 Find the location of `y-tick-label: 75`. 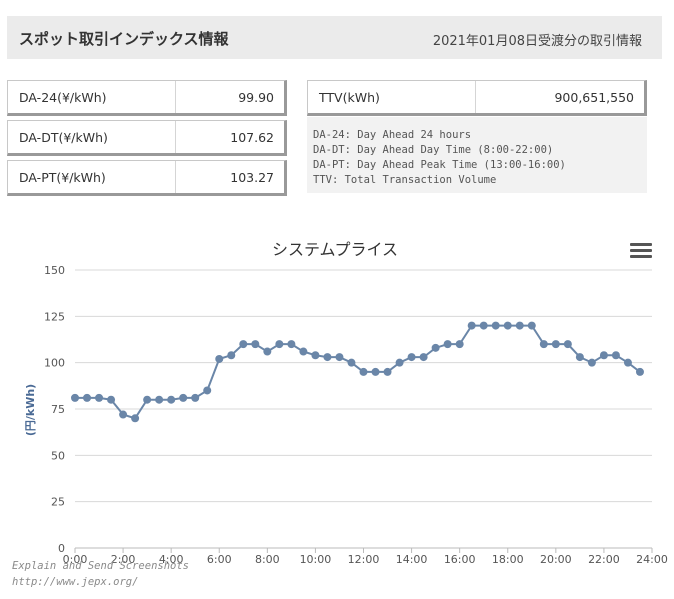

y-tick-label: 75 is located at coordinates (58, 409).